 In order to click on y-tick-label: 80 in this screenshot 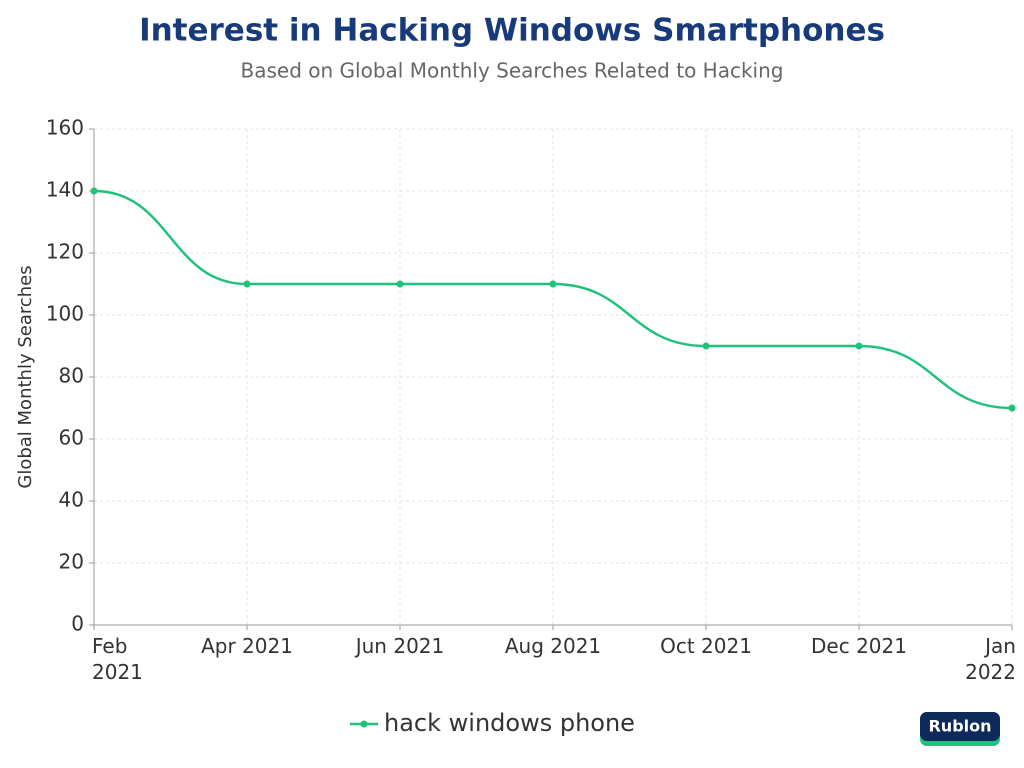, I will do `click(71, 376)`.